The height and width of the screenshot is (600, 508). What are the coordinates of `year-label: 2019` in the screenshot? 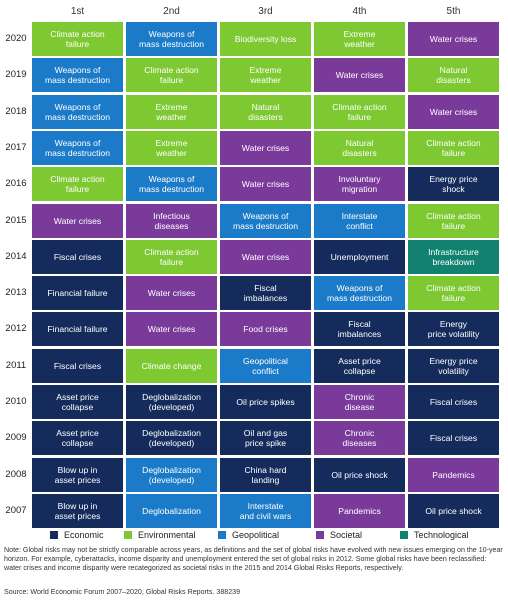 It's located at (16, 75).